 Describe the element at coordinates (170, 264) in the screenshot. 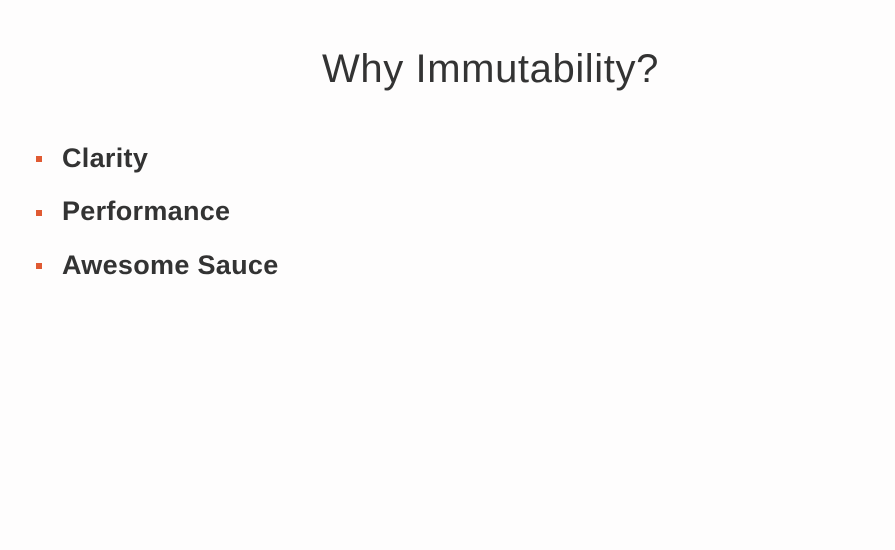

I see `bullet-text: Awesome Sauce` at that location.